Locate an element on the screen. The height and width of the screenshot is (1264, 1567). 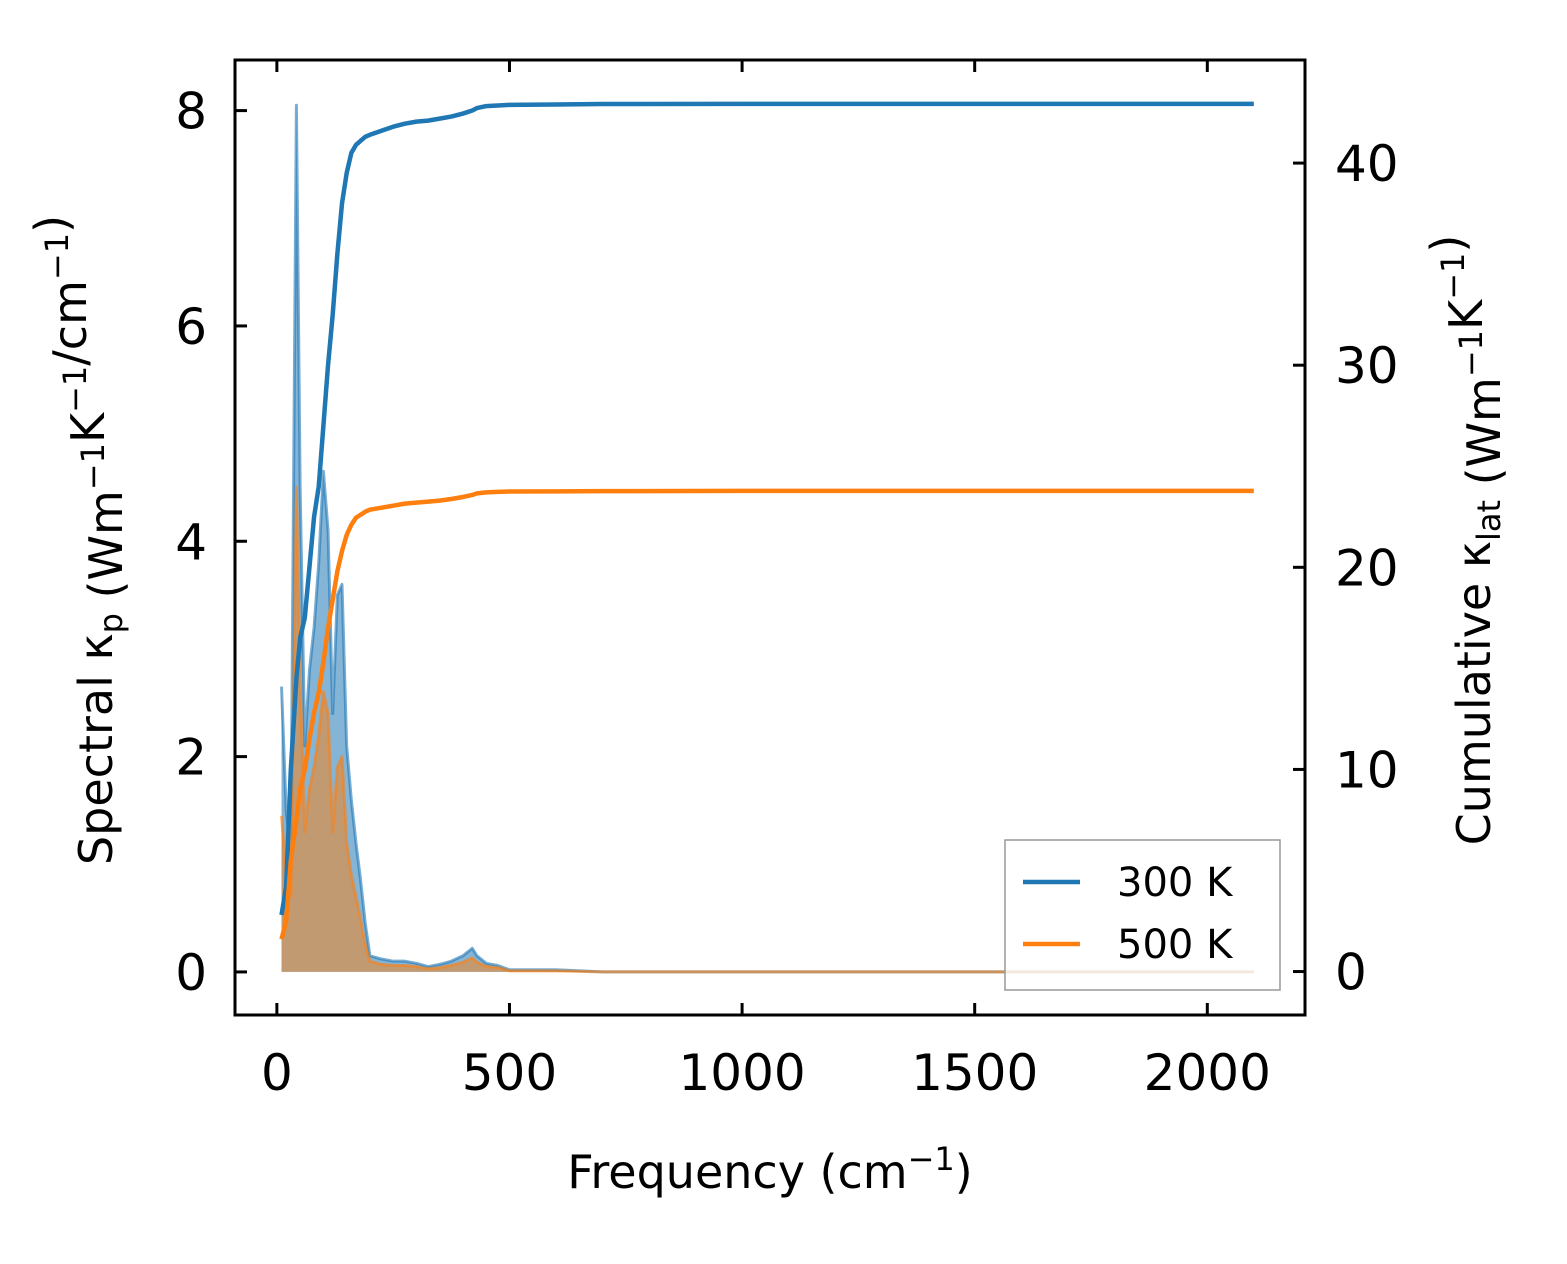
right-y-tick-label: 20 is located at coordinates (1367, 568).